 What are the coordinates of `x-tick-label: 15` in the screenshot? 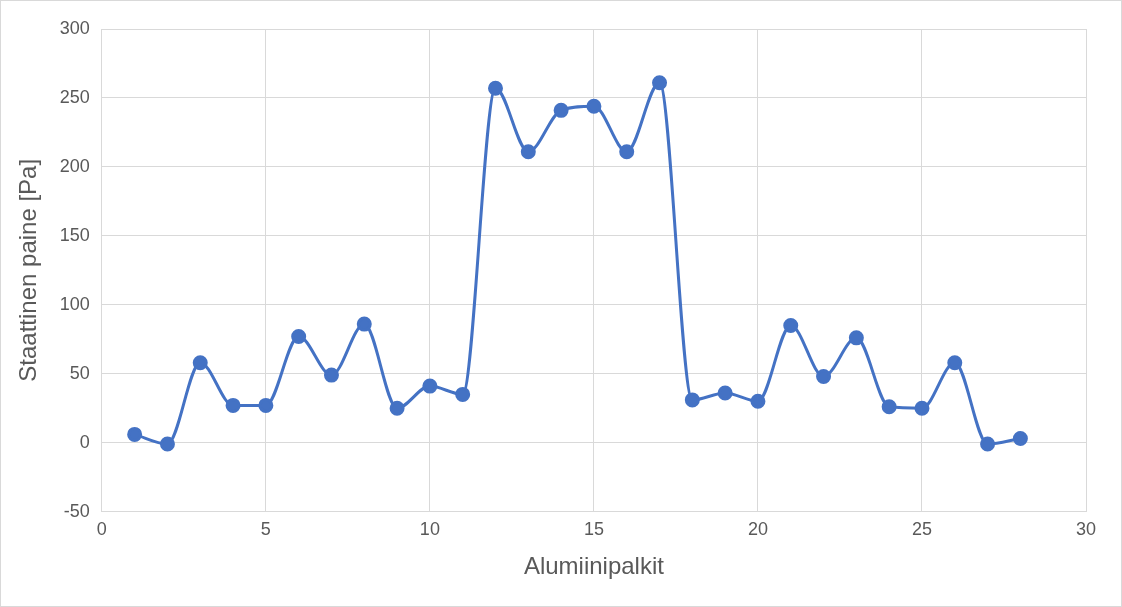 It's located at (593, 529).